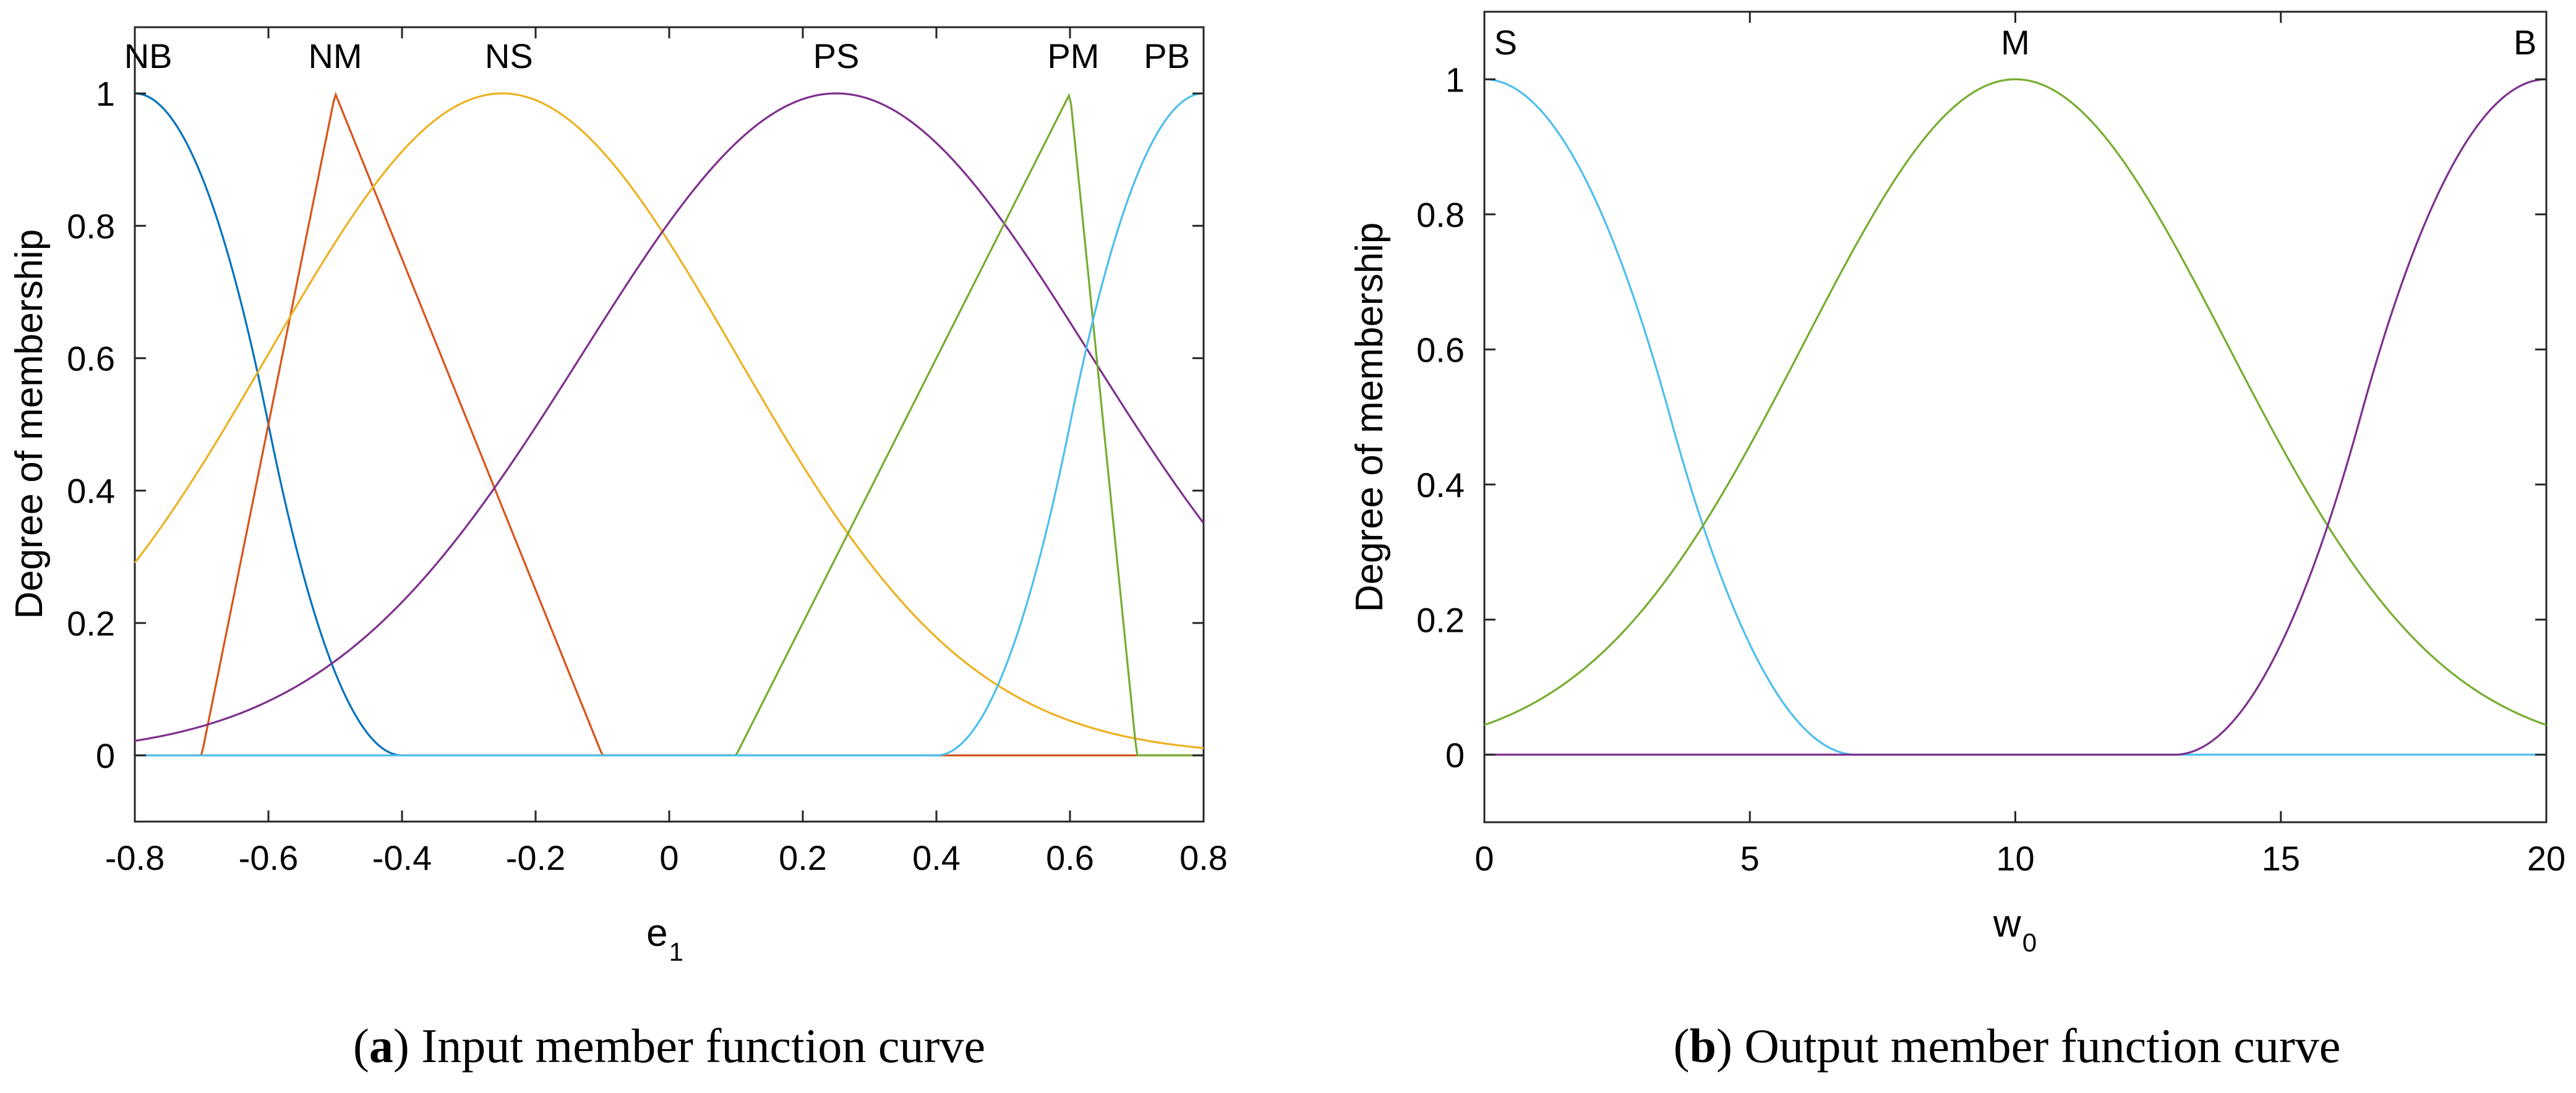  Describe the element at coordinates (2015, 930) in the screenshot. I see `xlabel-b: w0` at that location.